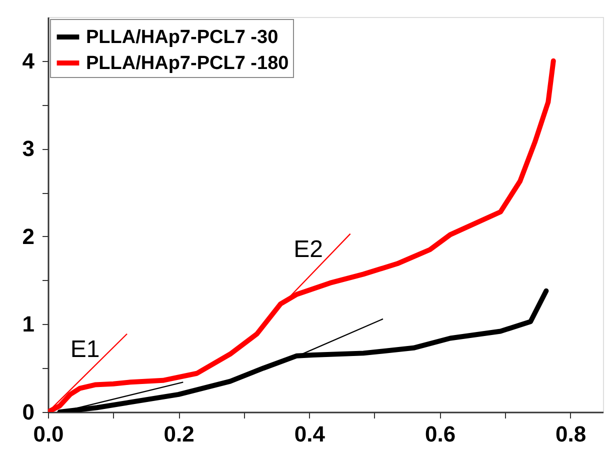 This screenshot has height=464, width=607. Describe the element at coordinates (182, 37) in the screenshot. I see `legend-label: PLLA/HAp7-PCL7 -30` at that location.